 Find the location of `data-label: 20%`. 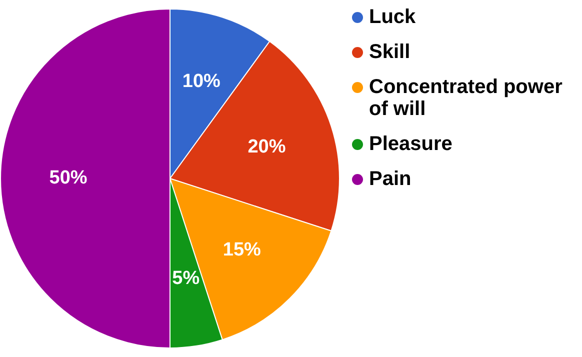

data-label: 20% is located at coordinates (267, 147).